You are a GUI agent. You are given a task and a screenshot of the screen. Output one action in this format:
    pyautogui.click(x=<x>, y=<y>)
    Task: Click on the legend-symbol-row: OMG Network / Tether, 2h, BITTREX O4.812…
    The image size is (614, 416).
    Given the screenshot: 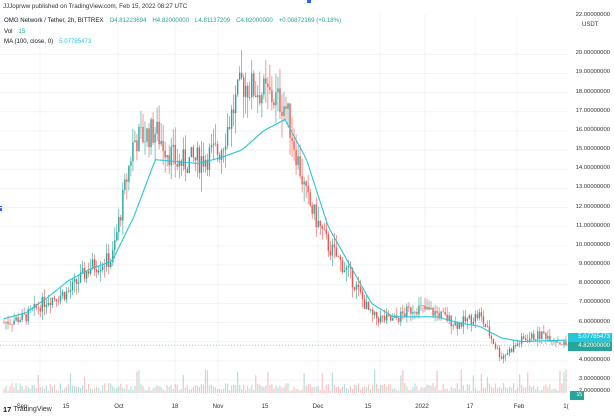 What is the action you would take?
    pyautogui.click(x=172, y=21)
    